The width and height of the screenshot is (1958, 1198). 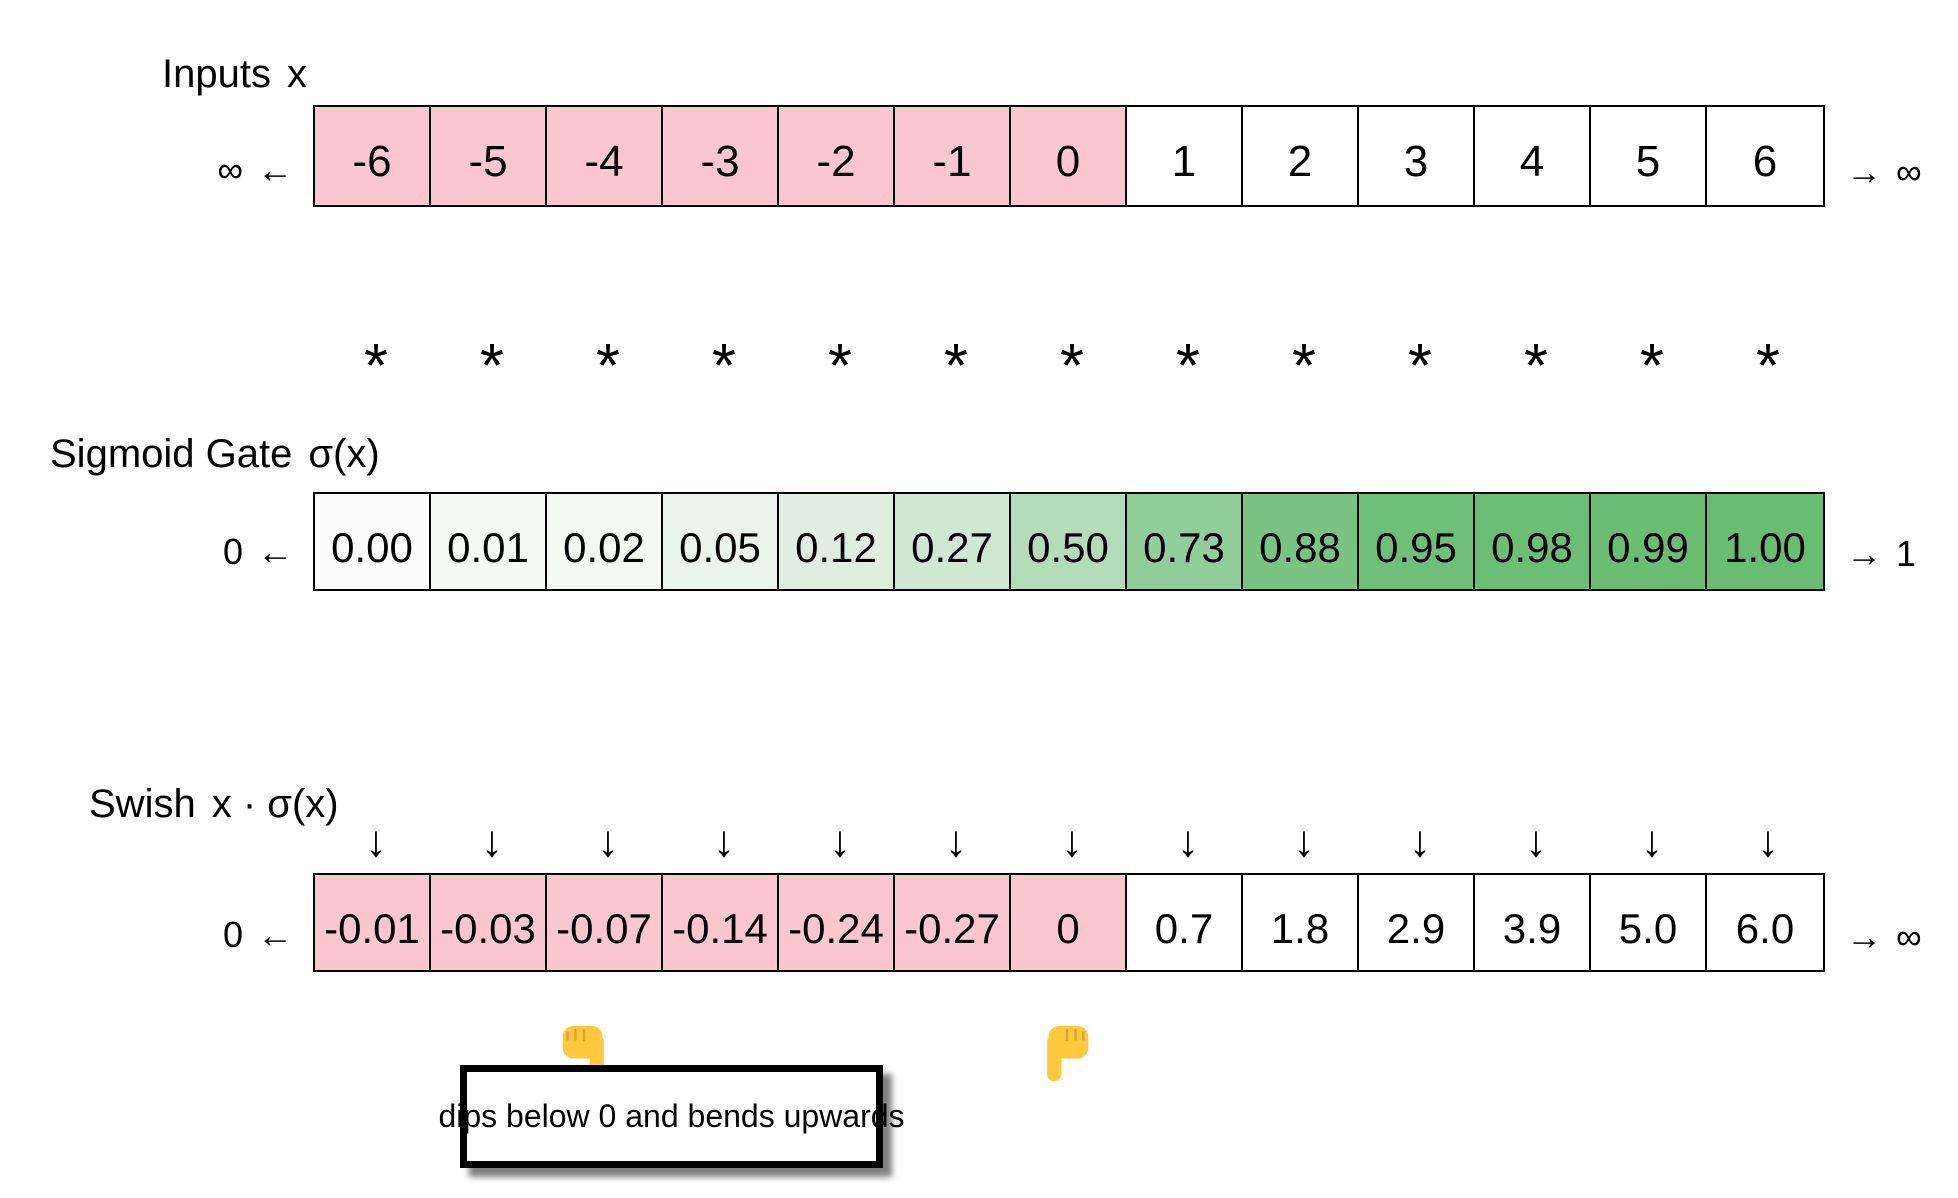 I want to click on inputs-title-text: Inputs, so click(x=216, y=74).